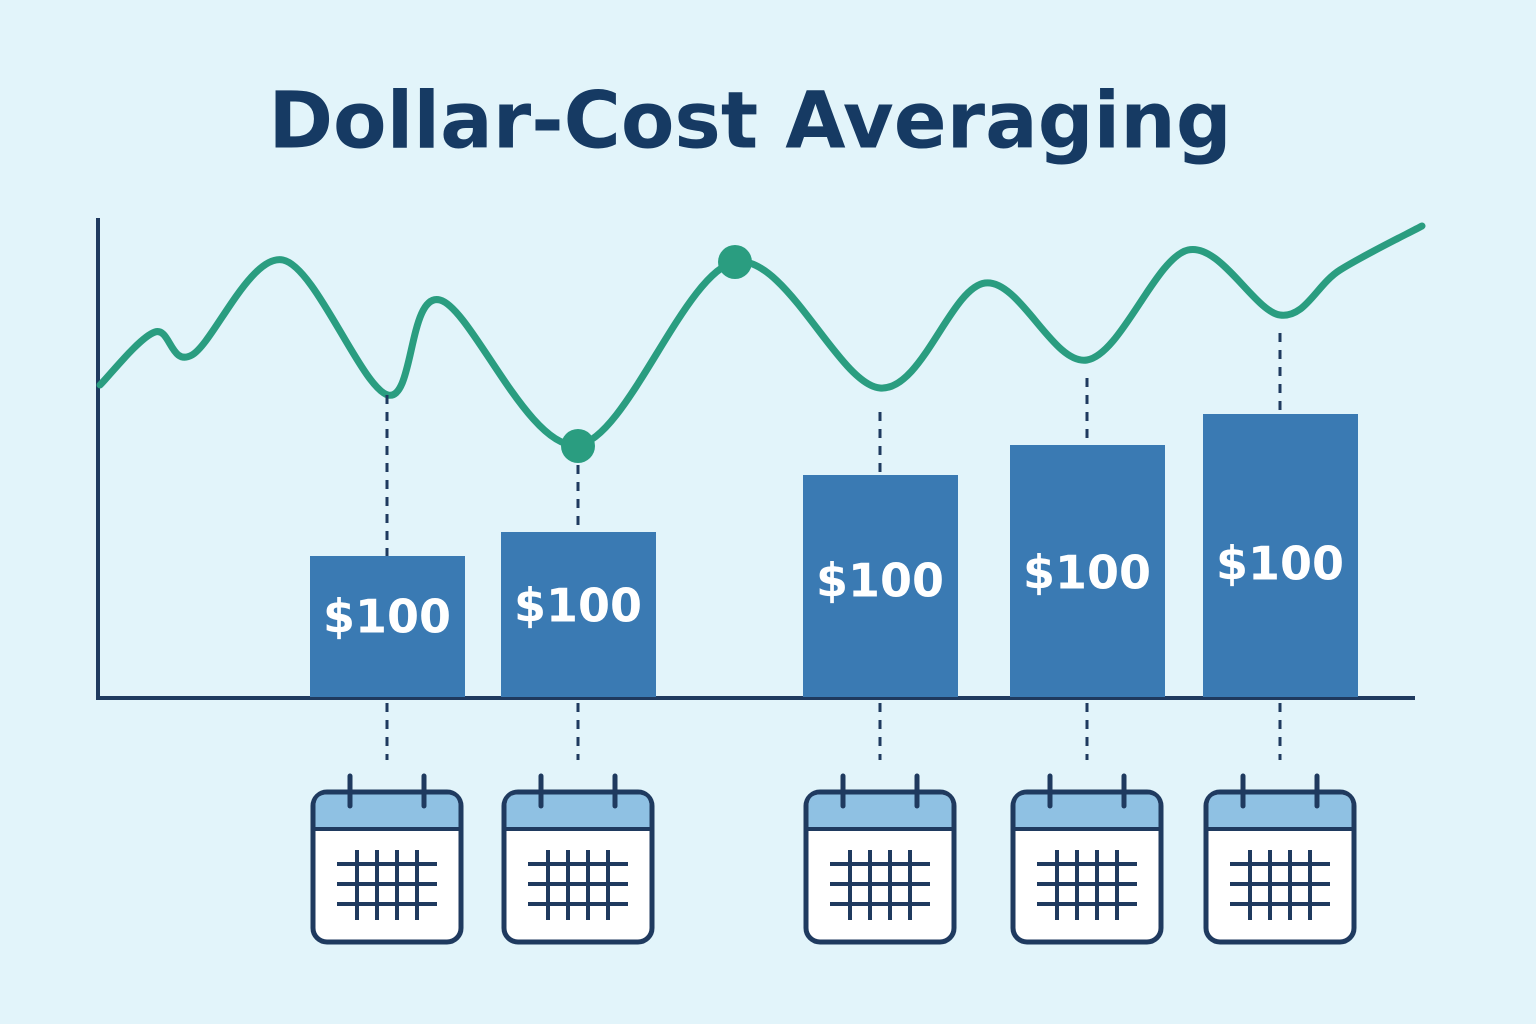 This screenshot has height=1024, width=1536. What do you see at coordinates (735, 262) in the screenshot?
I see `high-point` at bounding box center [735, 262].